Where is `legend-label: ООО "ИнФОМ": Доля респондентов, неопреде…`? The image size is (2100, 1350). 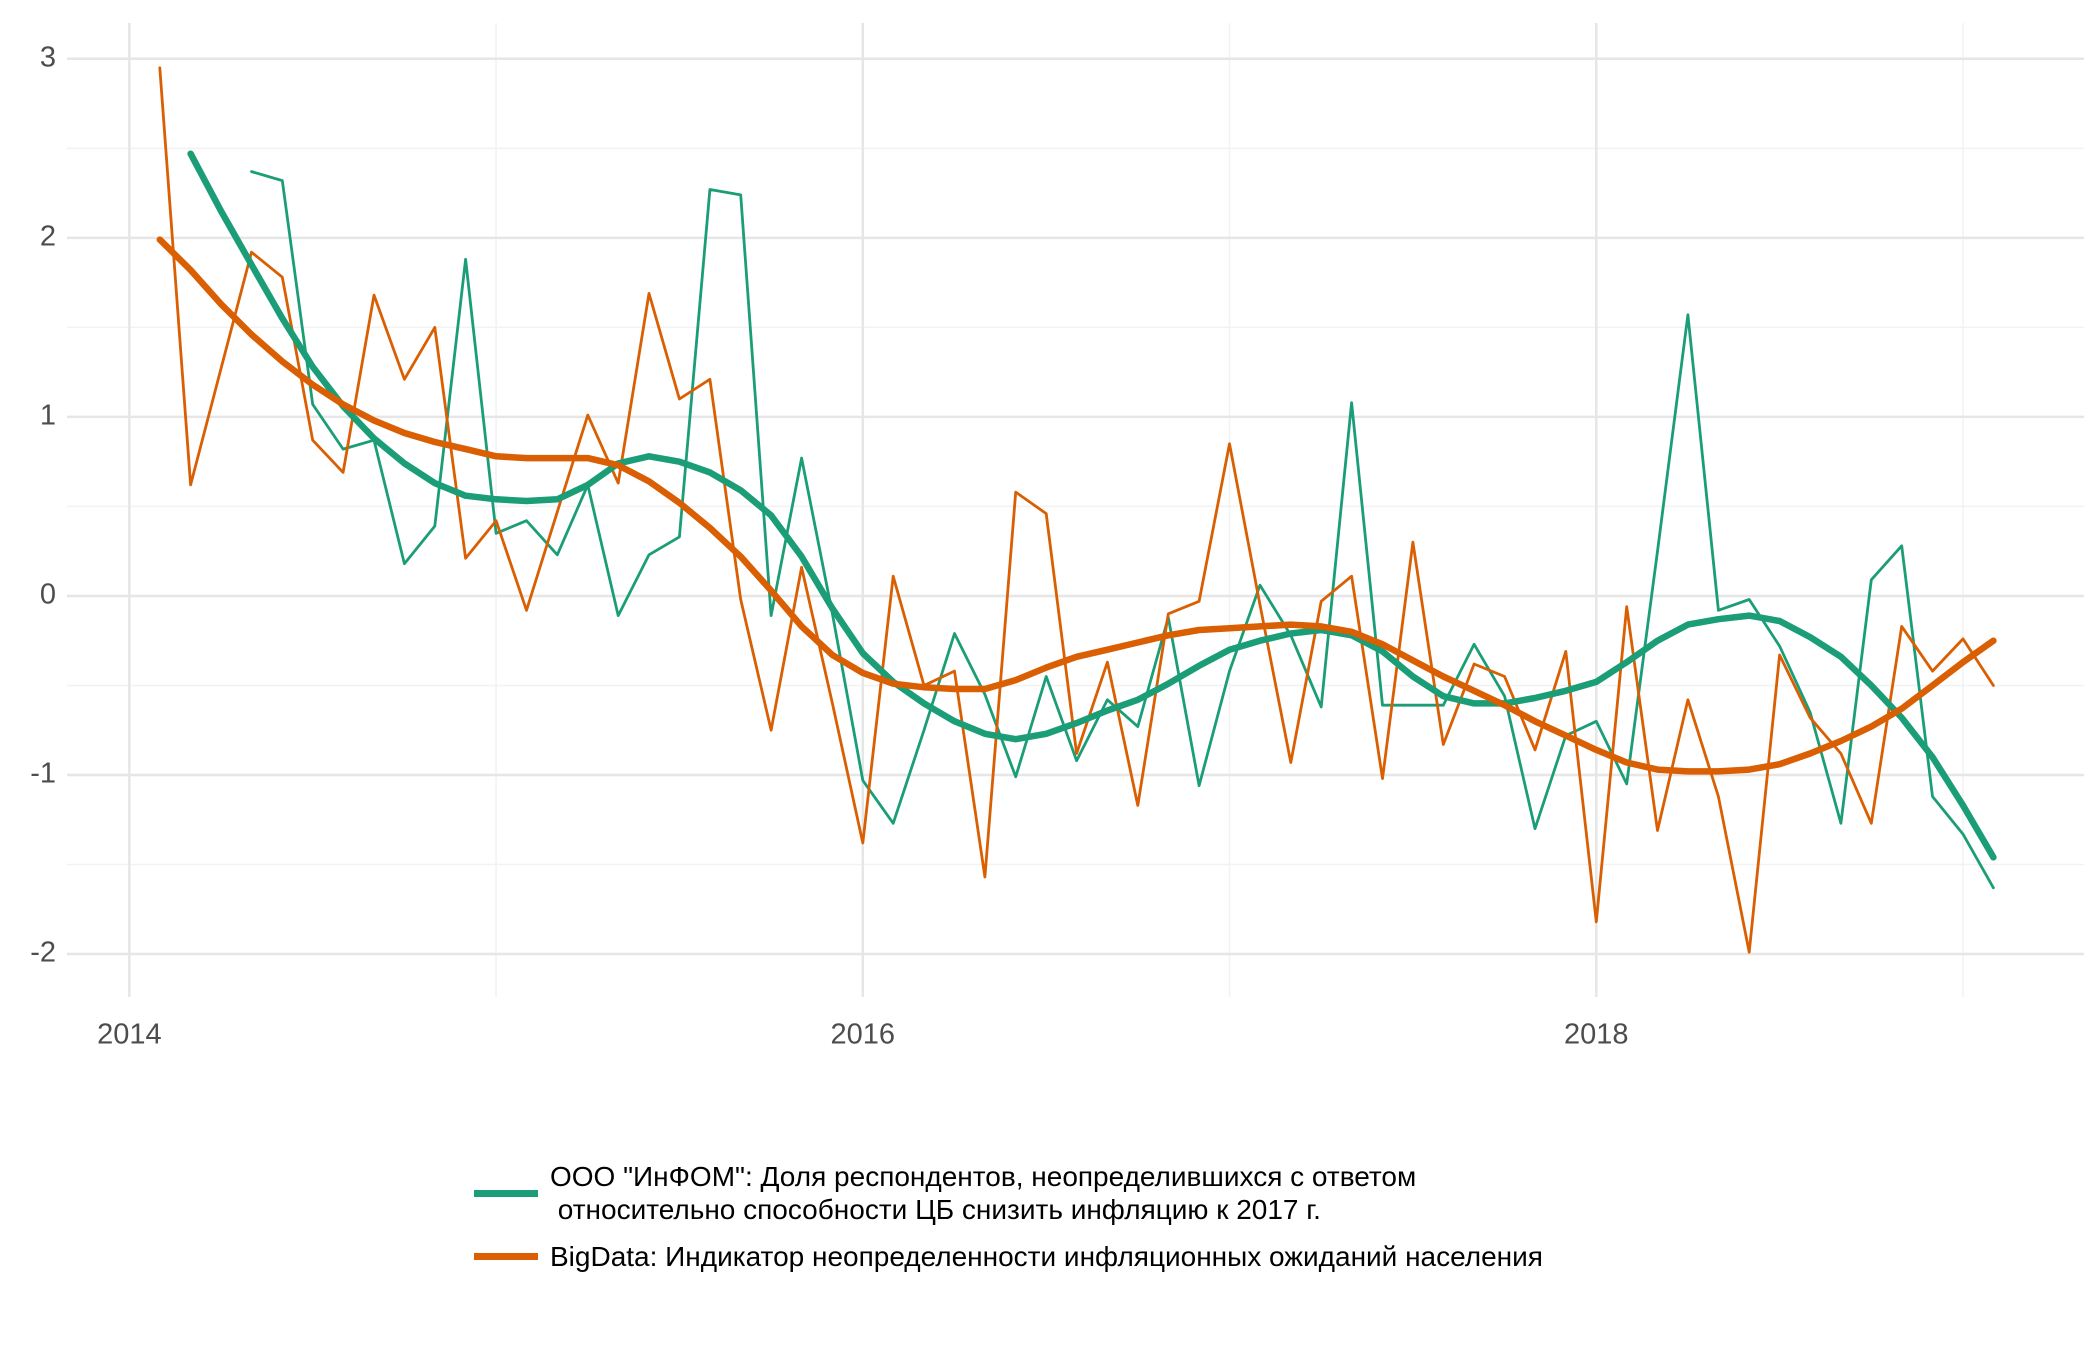
legend-label: ООО "ИнФОМ": Доля респондентов, неопреде… is located at coordinates (983, 1193).